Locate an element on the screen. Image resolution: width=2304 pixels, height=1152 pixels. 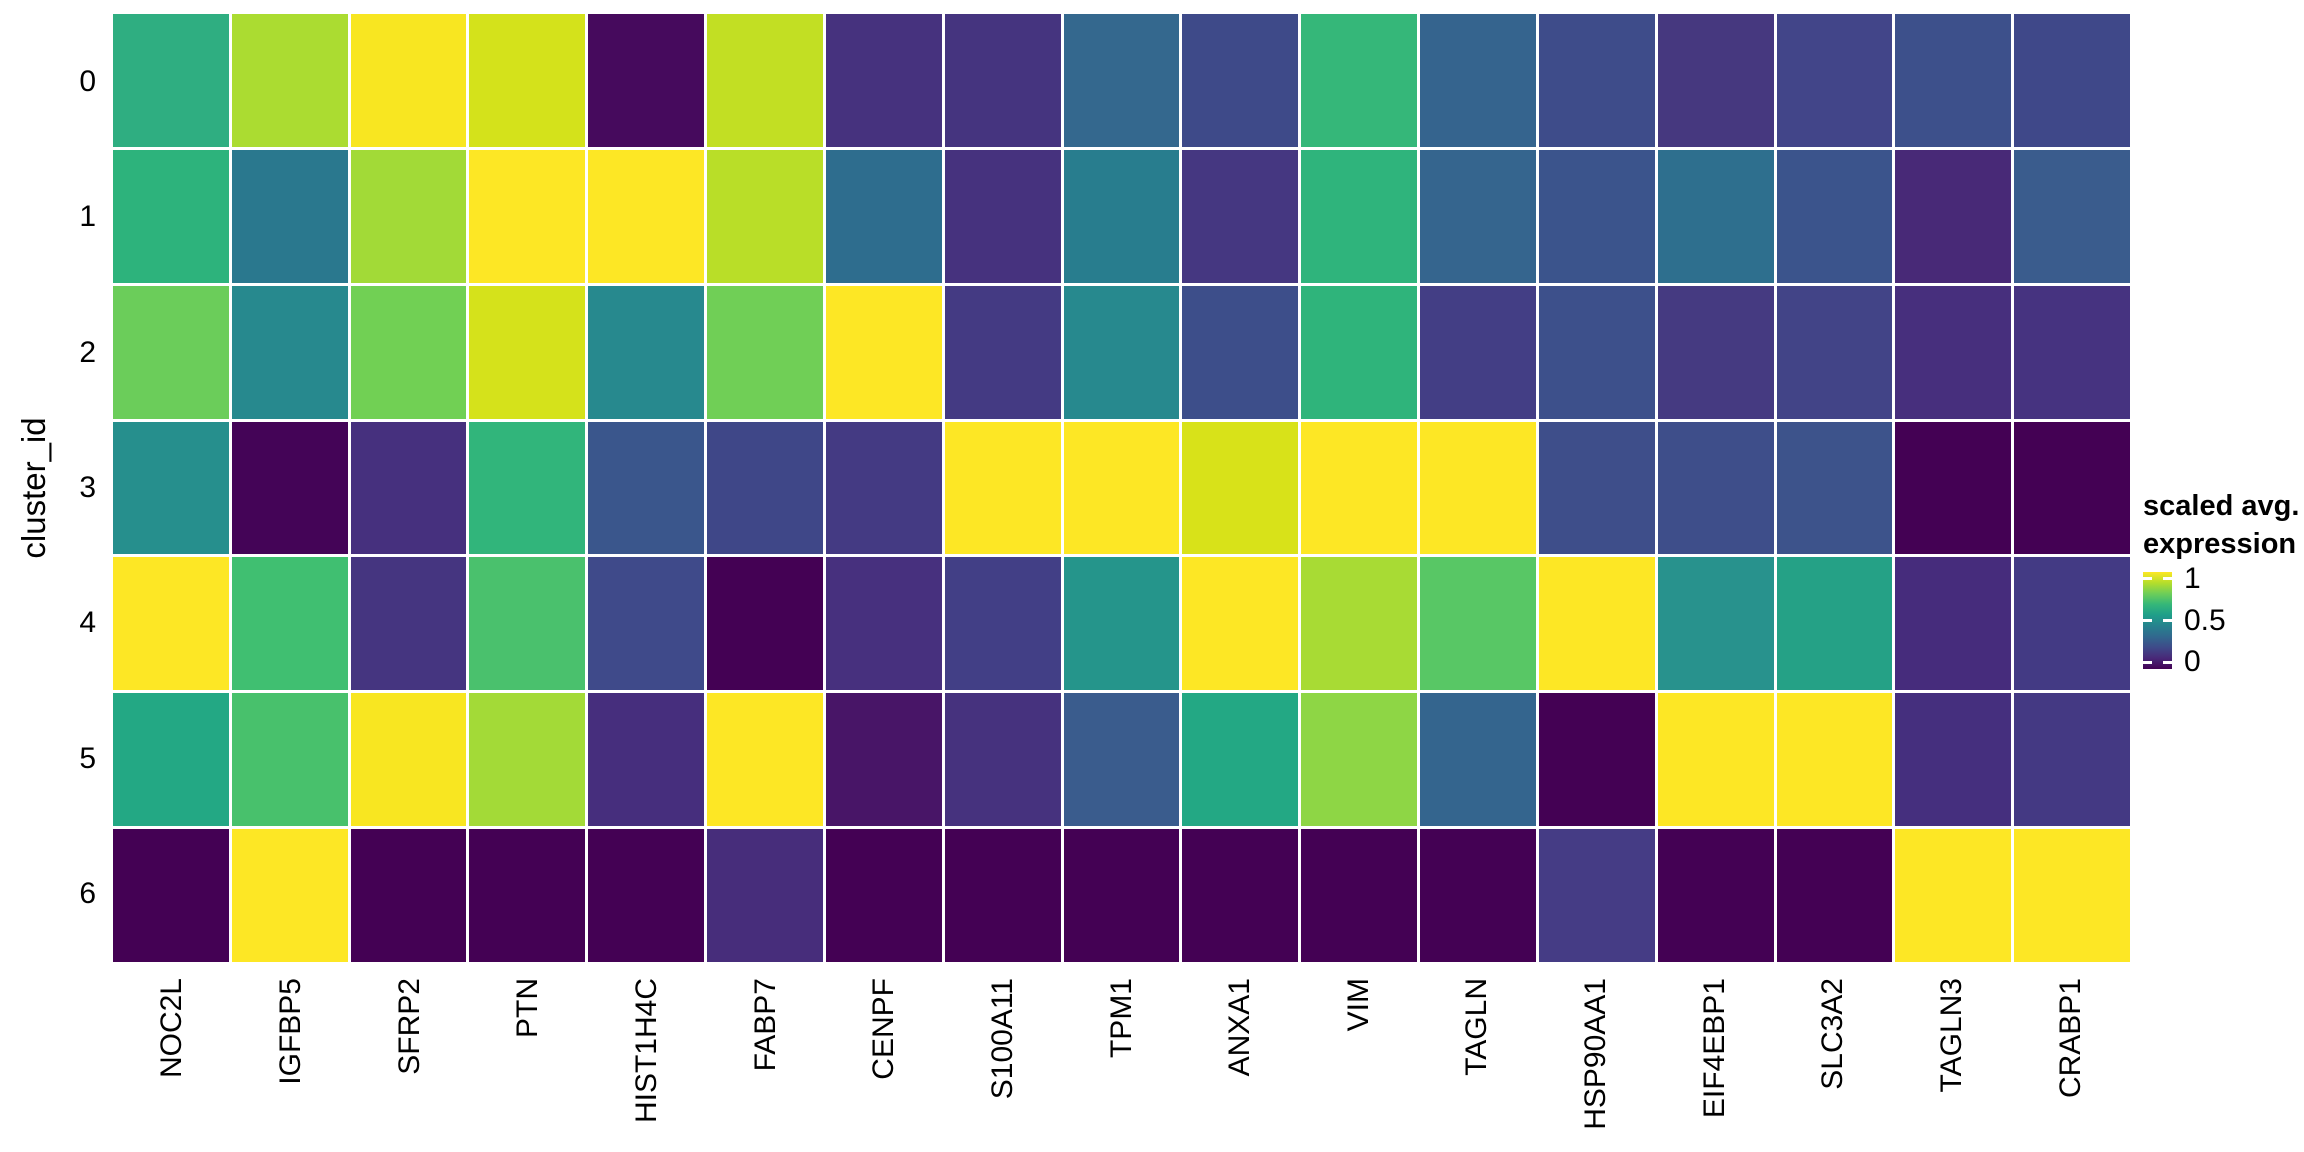
x-tick-label: SLC3A2 is located at coordinates (1833, 1034).